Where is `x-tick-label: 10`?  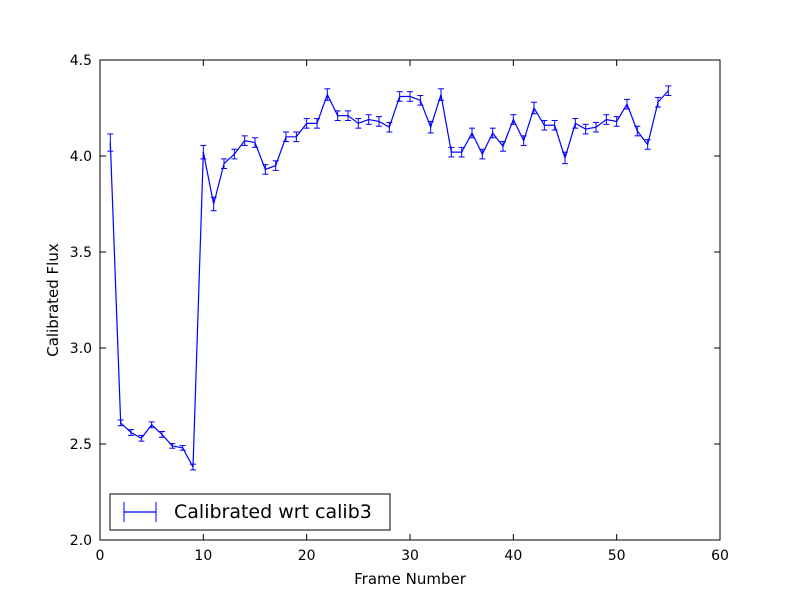 x-tick-label: 10 is located at coordinates (203, 556).